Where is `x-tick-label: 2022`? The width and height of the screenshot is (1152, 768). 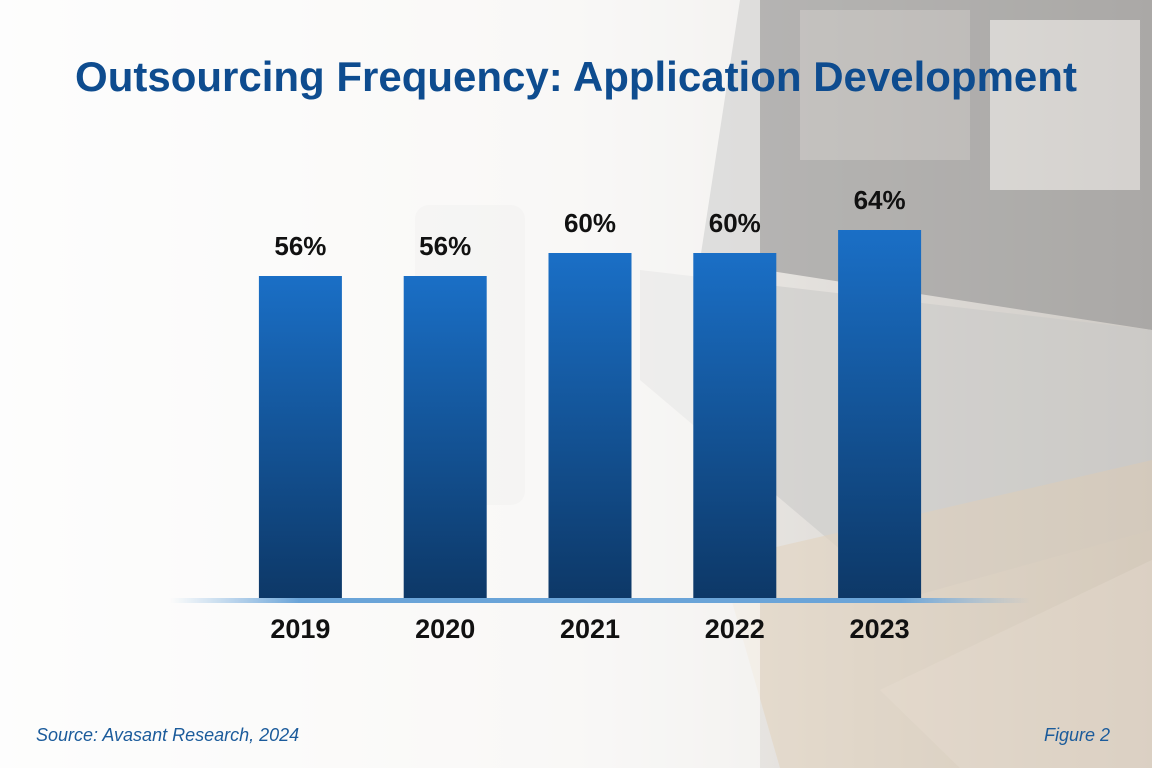
x-tick-label: 2022 is located at coordinates (735, 629).